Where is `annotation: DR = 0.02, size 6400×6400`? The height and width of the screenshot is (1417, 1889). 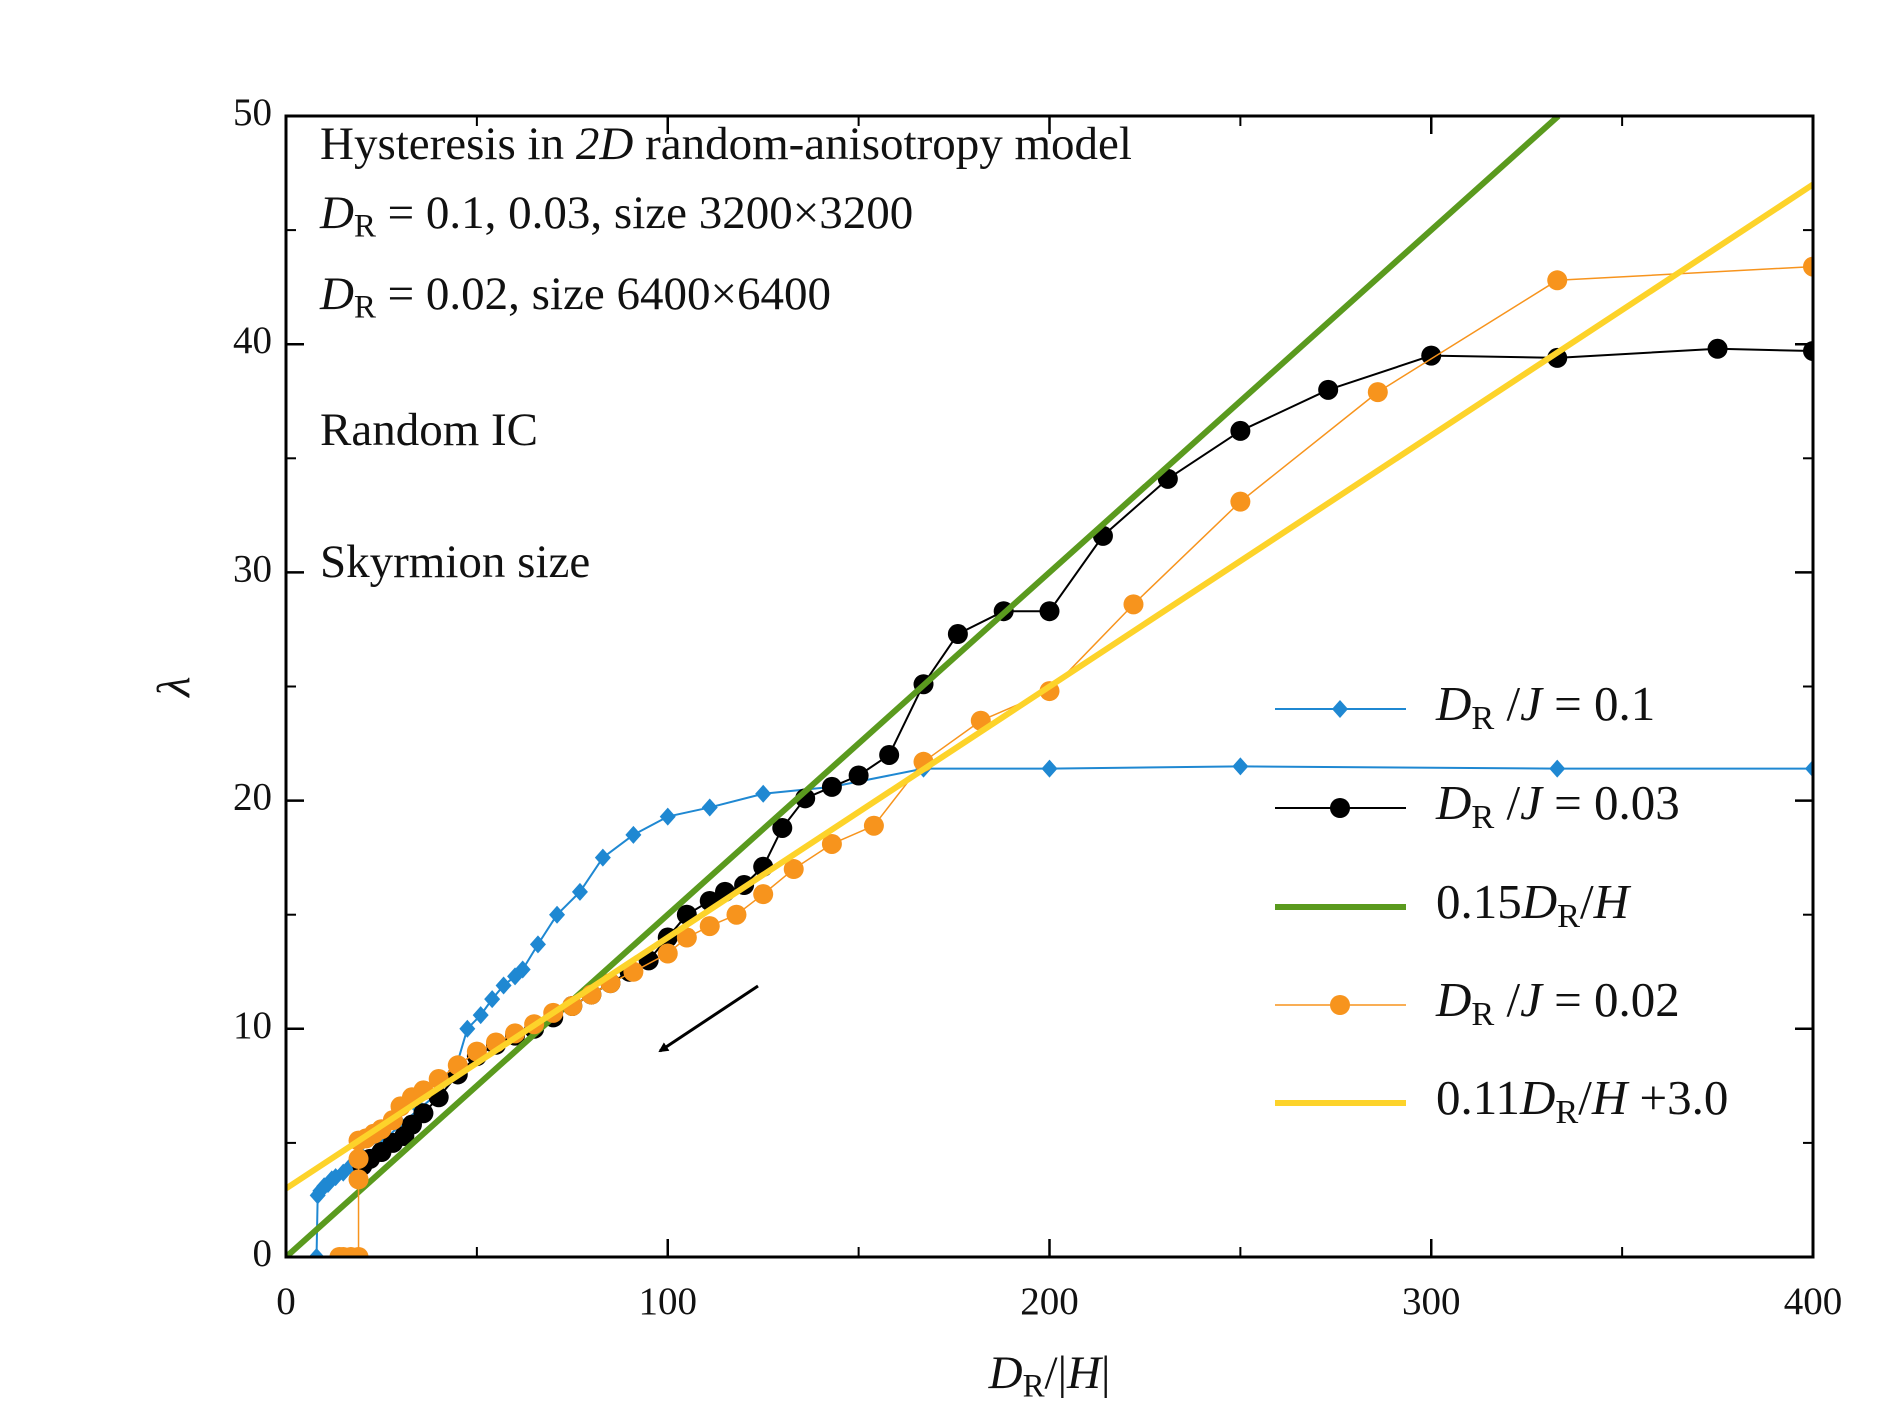
annotation: DR = 0.02, size 6400×6400 is located at coordinates (575, 296).